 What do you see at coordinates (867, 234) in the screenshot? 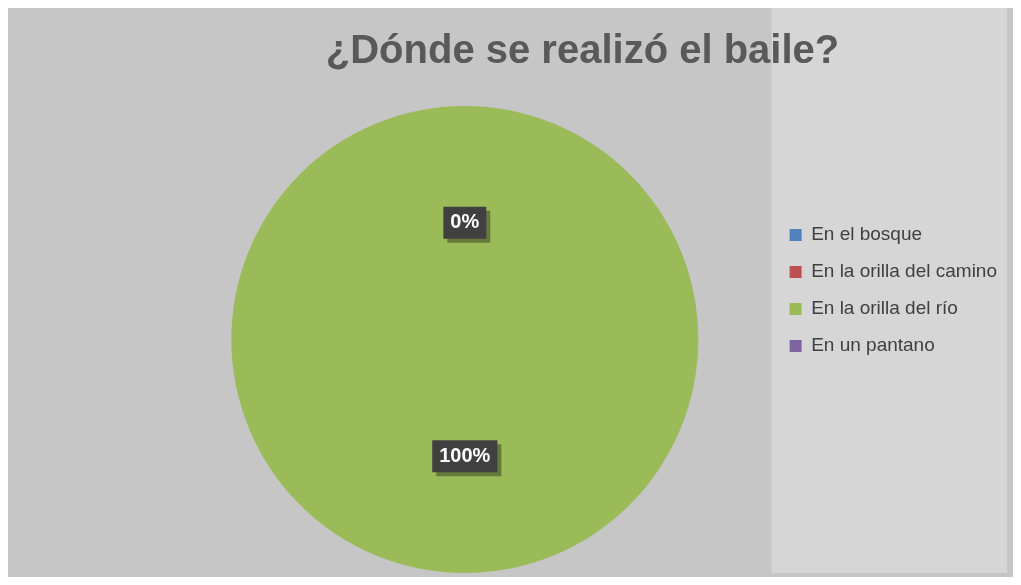
I see `legend-label: En el bosque` at bounding box center [867, 234].